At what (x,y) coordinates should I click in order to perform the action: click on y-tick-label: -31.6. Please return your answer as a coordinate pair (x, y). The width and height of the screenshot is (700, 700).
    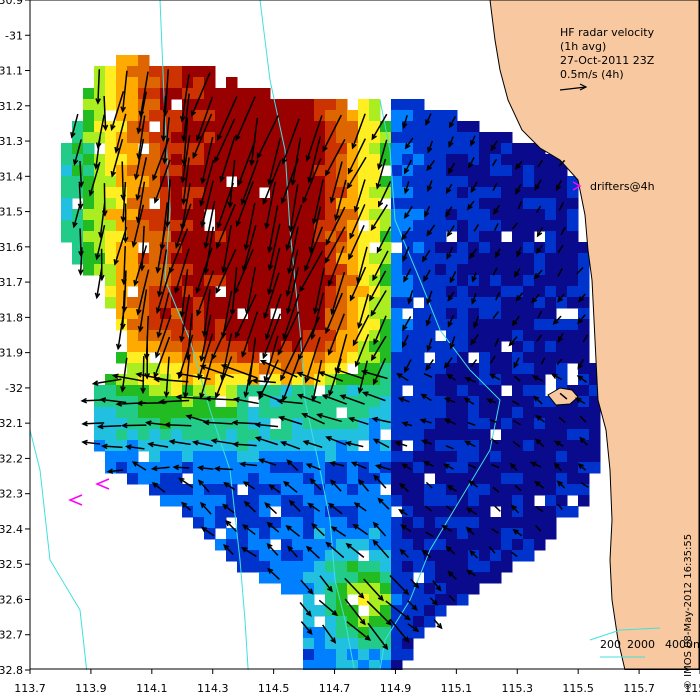
    Looking at the image, I should click on (11, 247).